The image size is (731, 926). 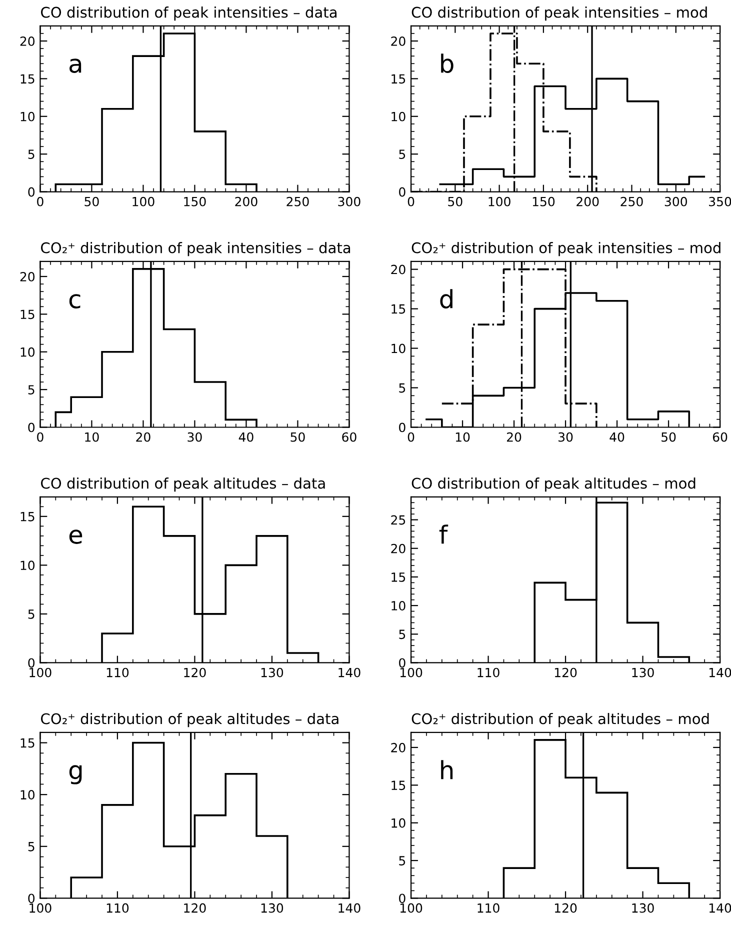 I want to click on chart-title: CO₂⁺ distribution of peak intensities – mod, so click(x=566, y=249).